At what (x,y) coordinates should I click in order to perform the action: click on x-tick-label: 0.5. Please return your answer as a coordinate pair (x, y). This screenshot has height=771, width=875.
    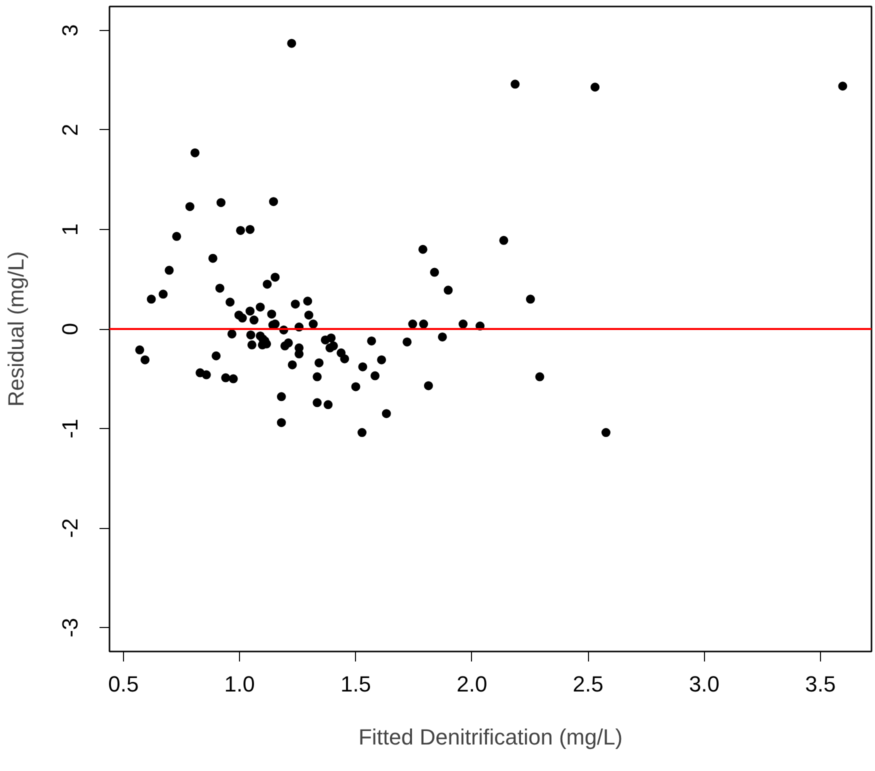
    Looking at the image, I should click on (123, 684).